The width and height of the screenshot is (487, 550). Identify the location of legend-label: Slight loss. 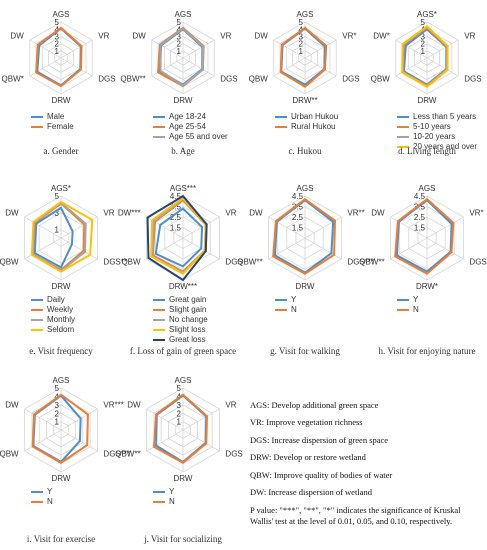
(187, 329).